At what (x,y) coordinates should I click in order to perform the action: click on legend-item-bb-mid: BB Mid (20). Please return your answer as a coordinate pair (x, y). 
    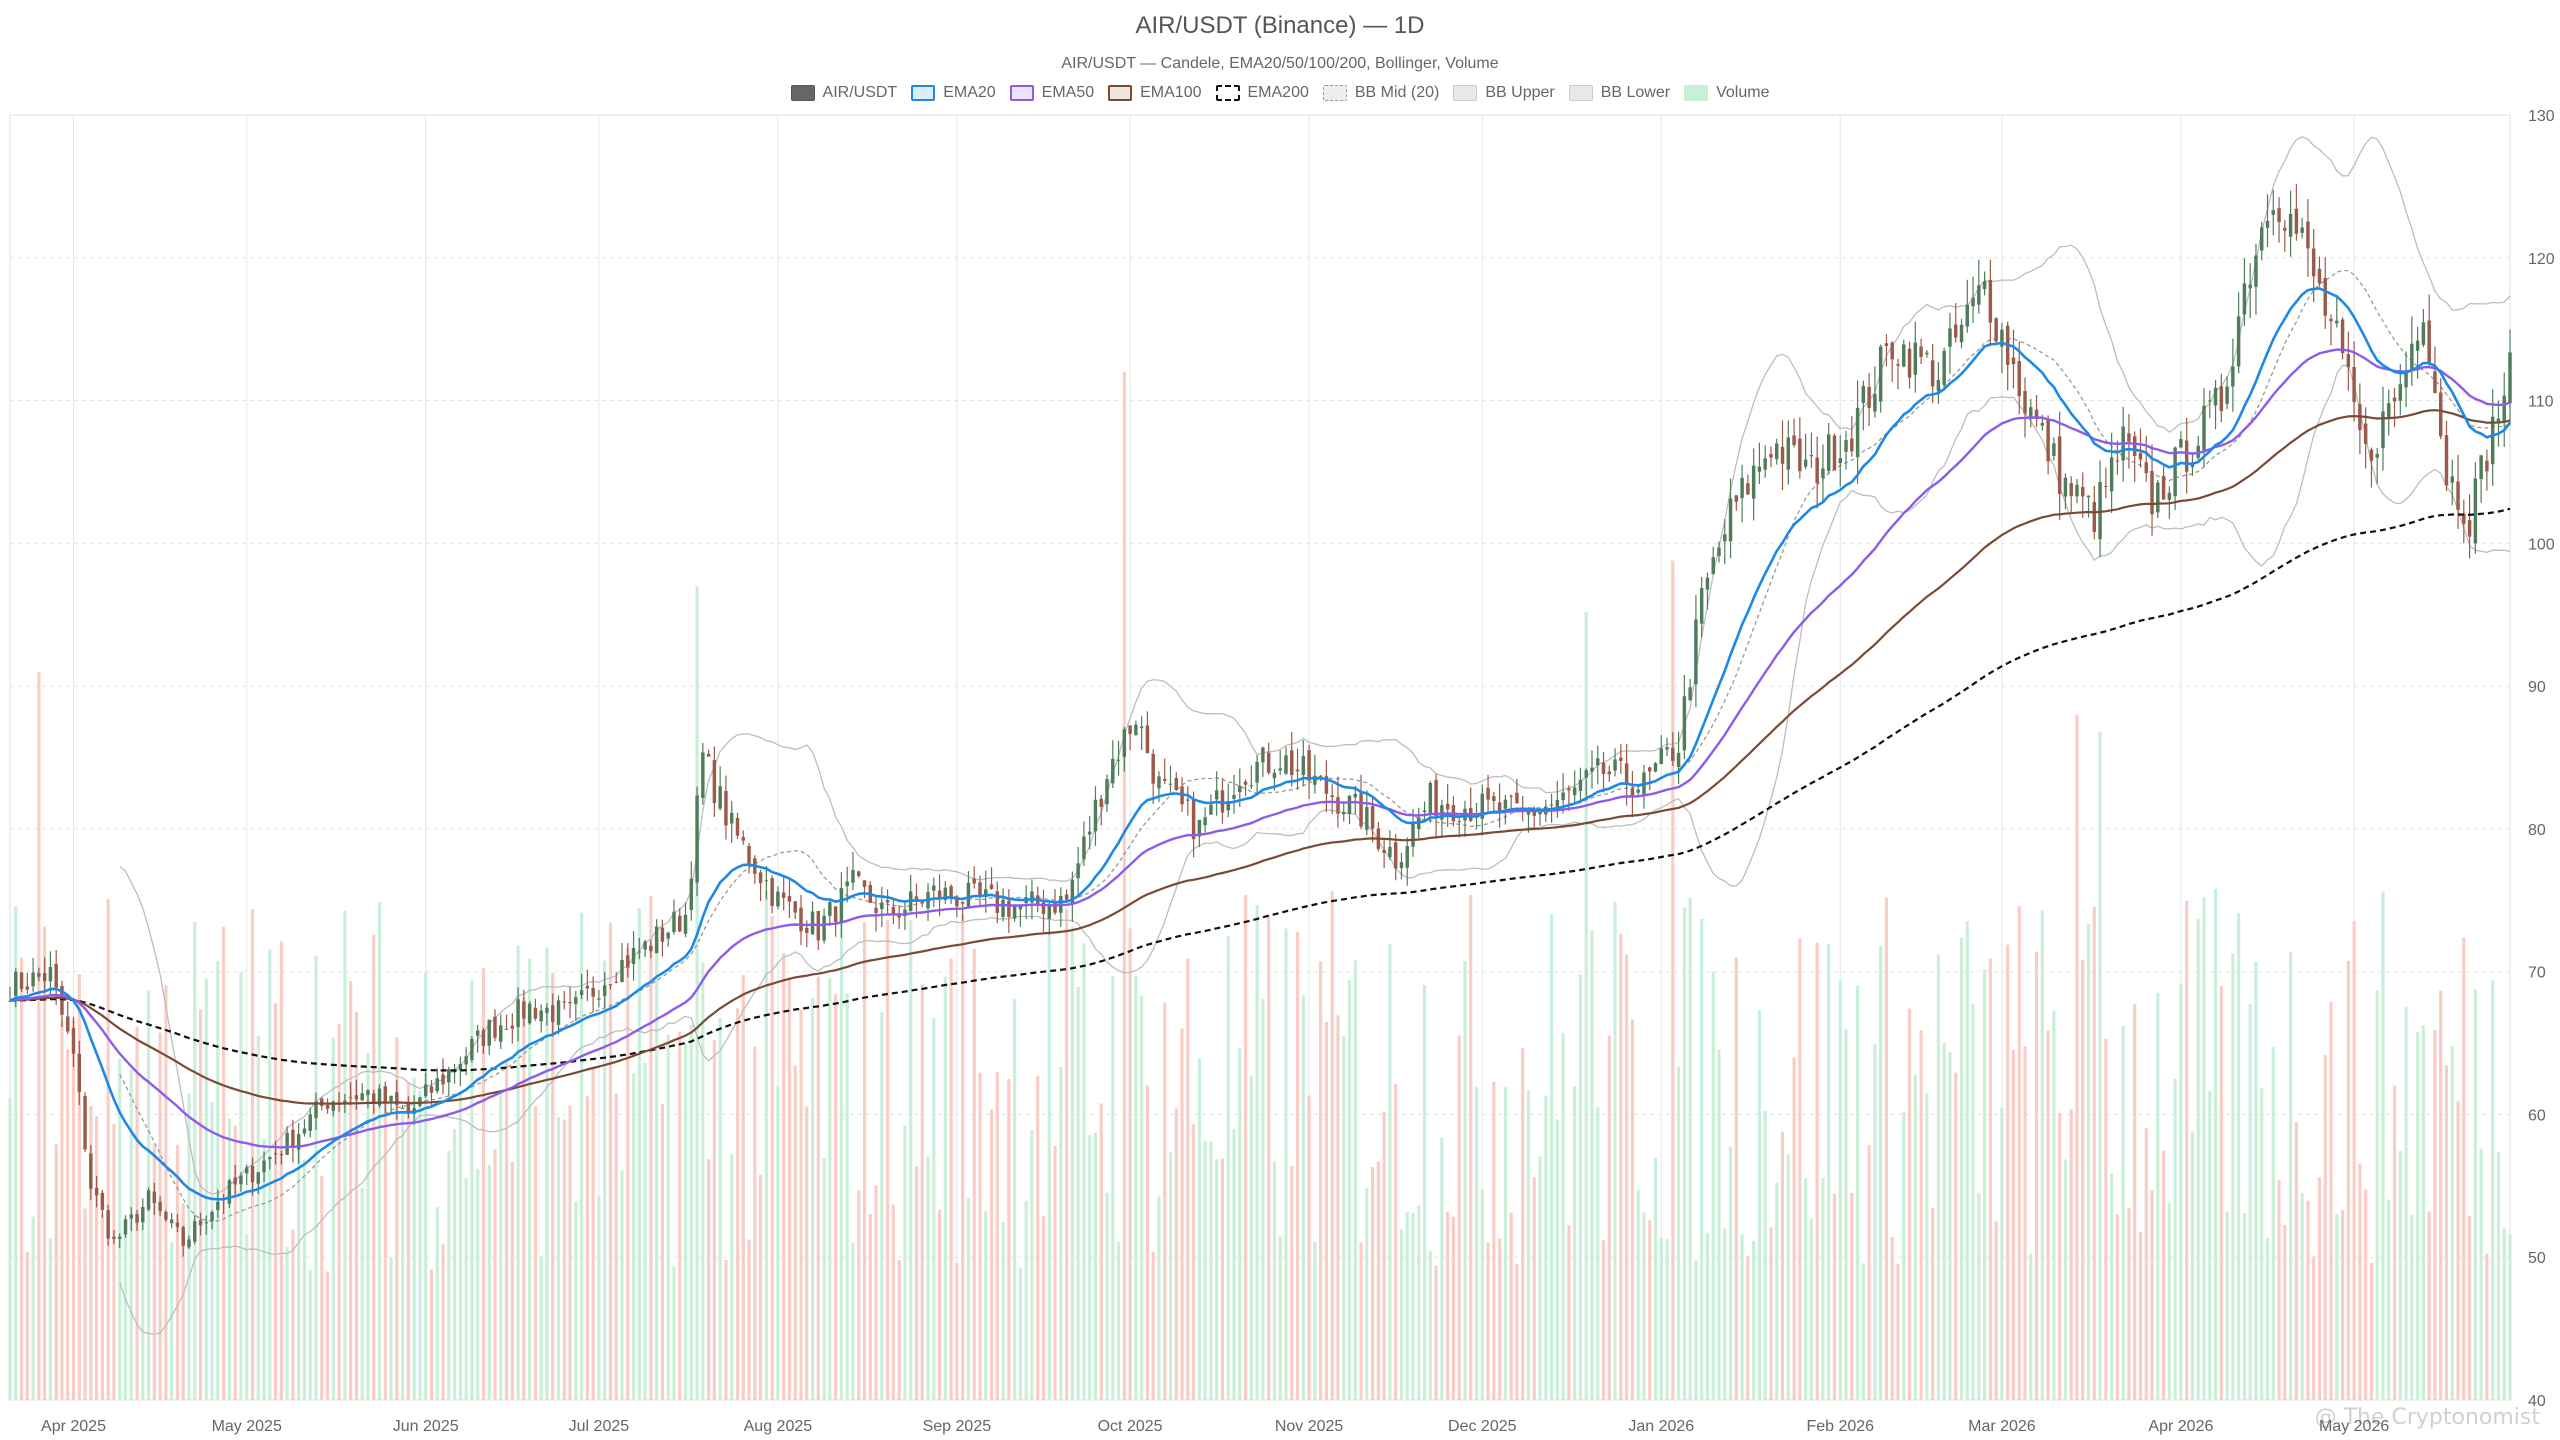
    Looking at the image, I should click on (1380, 93).